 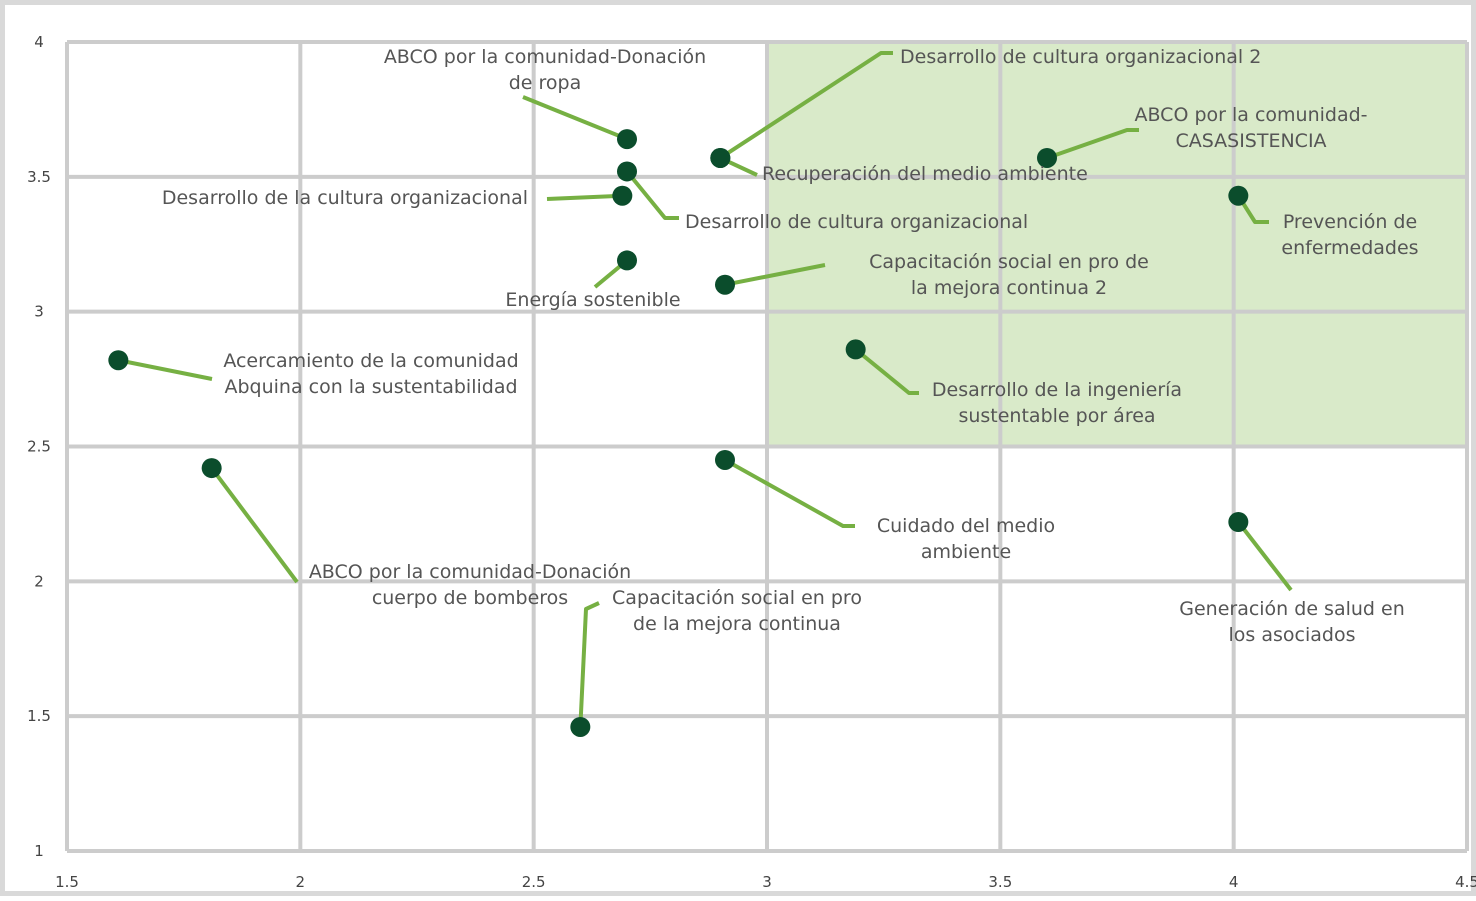 I want to click on point-label-line: la mejora continua 2, so click(x=1009, y=288).